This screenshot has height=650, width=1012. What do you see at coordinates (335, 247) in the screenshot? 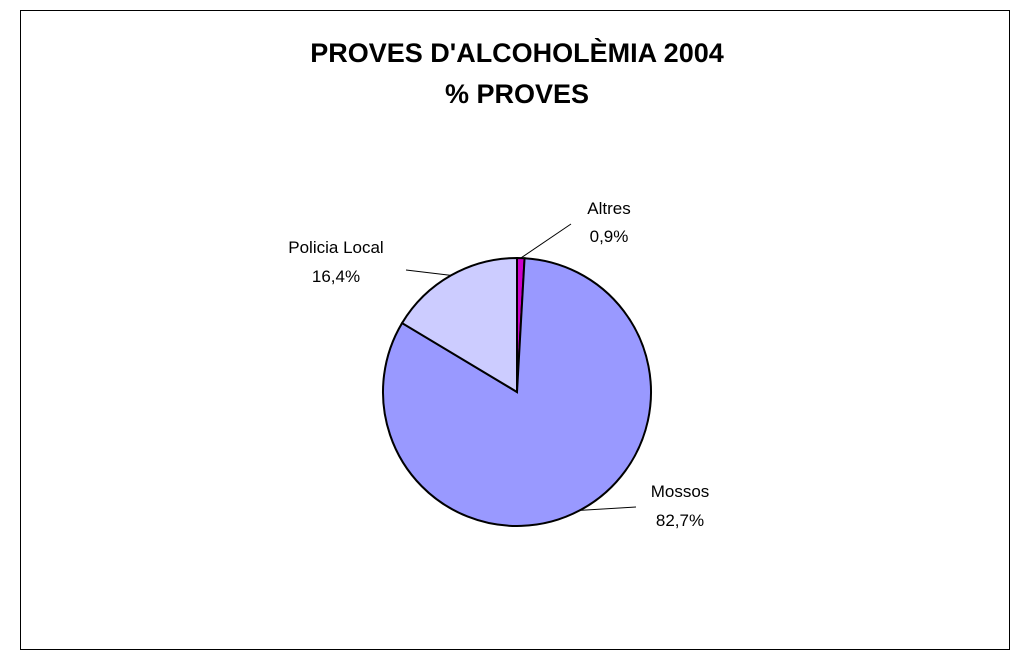
I see `slice-label-policia-local: Policia Local` at bounding box center [335, 247].